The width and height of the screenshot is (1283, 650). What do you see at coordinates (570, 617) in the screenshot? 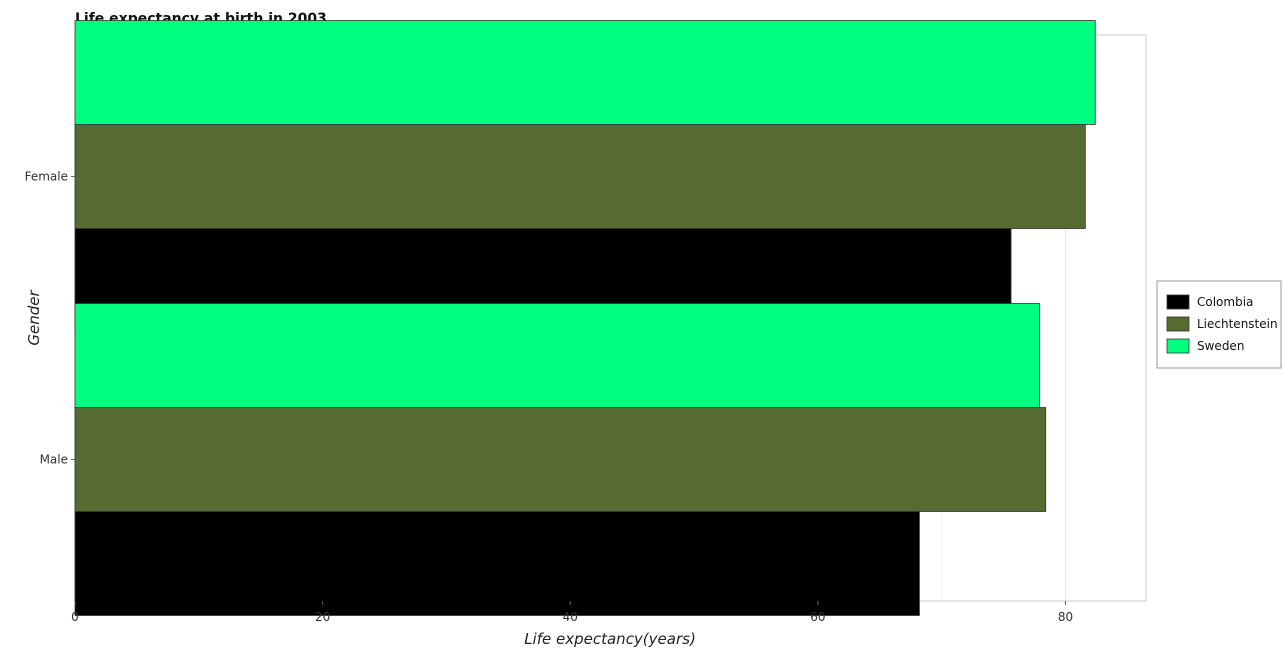
I see `x-tick-label: 40` at bounding box center [570, 617].